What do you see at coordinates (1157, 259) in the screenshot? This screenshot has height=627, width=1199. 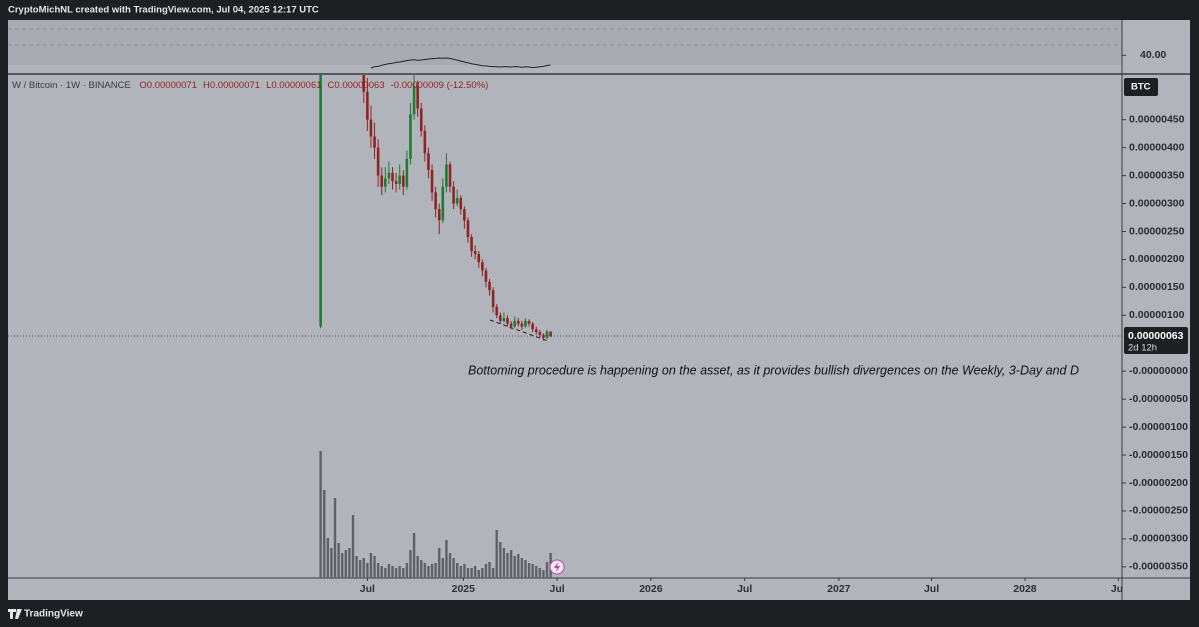 I see `y-tick-label: 0.00000200` at bounding box center [1157, 259].